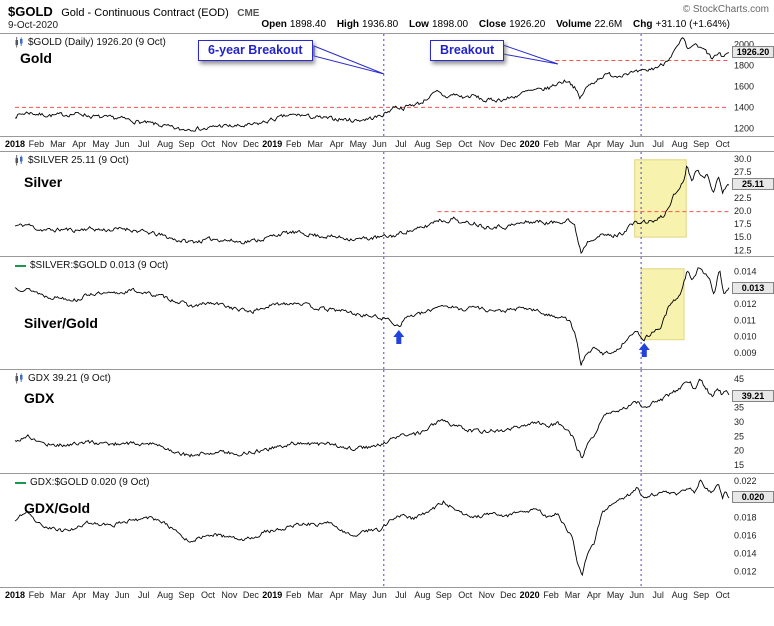  What do you see at coordinates (19, 42) in the screenshot?
I see `candlestick-icon` at bounding box center [19, 42].